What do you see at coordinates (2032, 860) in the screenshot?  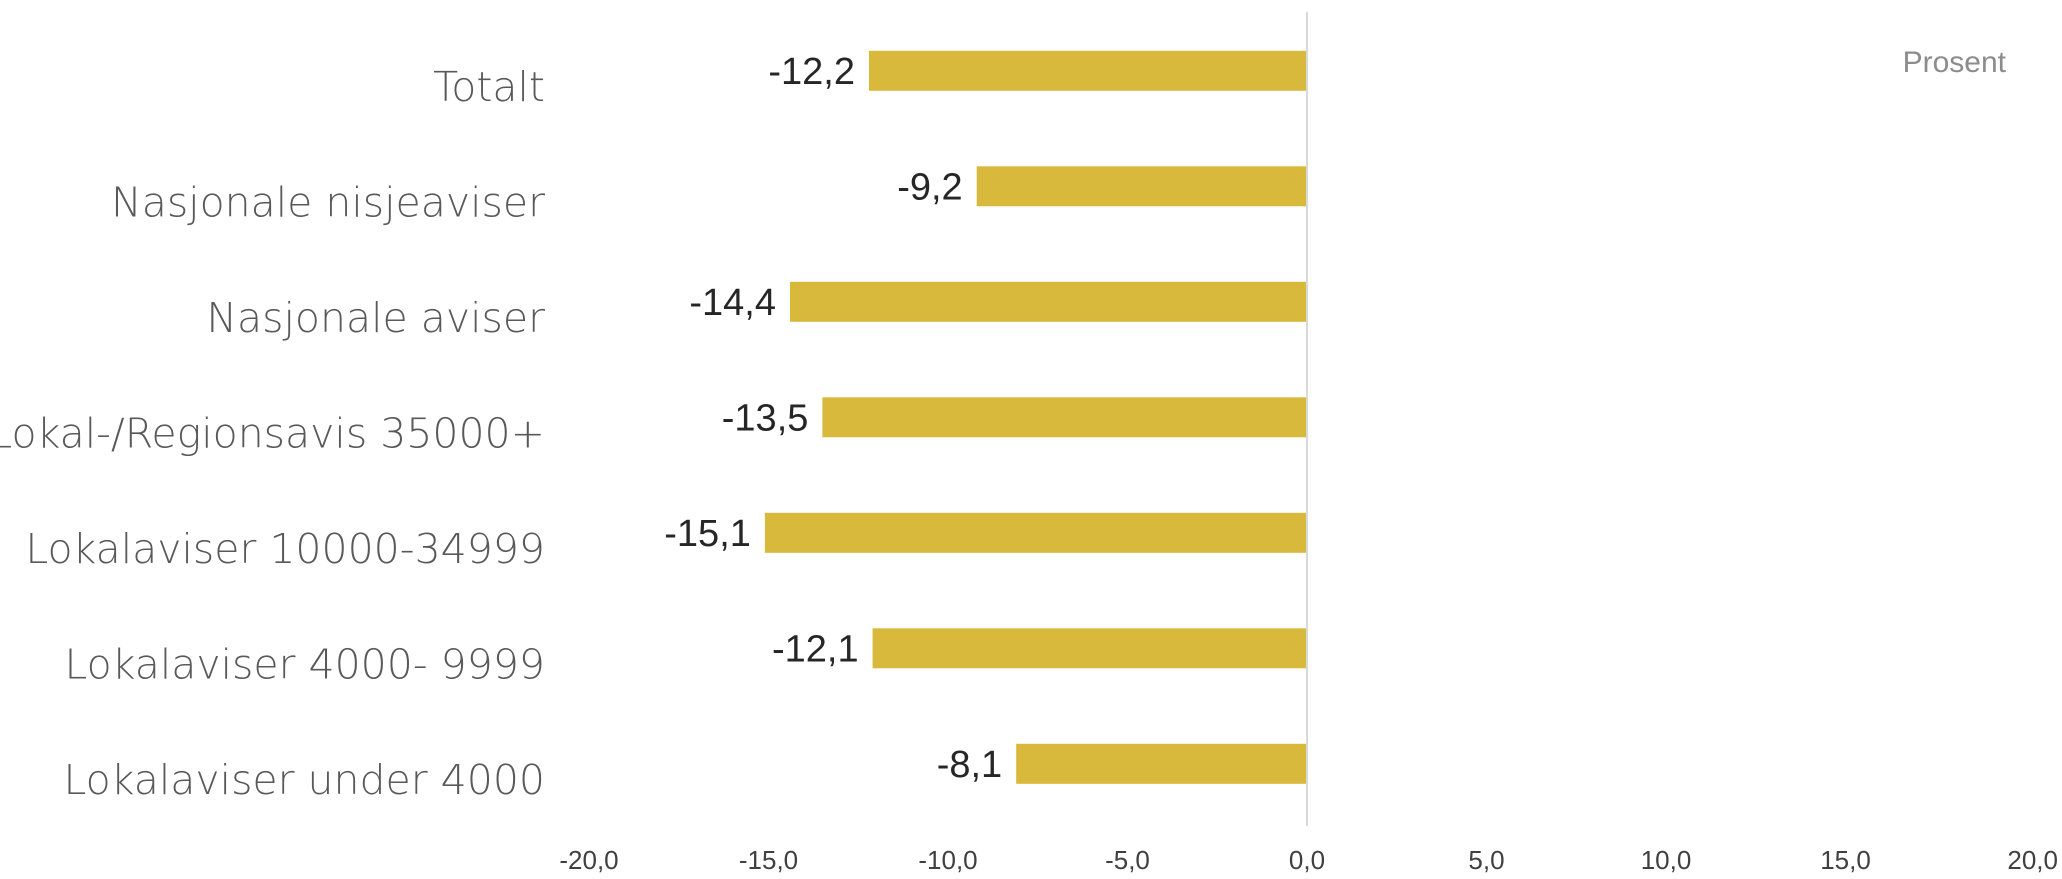 I see `x-tick-label: 20,0` at bounding box center [2032, 860].